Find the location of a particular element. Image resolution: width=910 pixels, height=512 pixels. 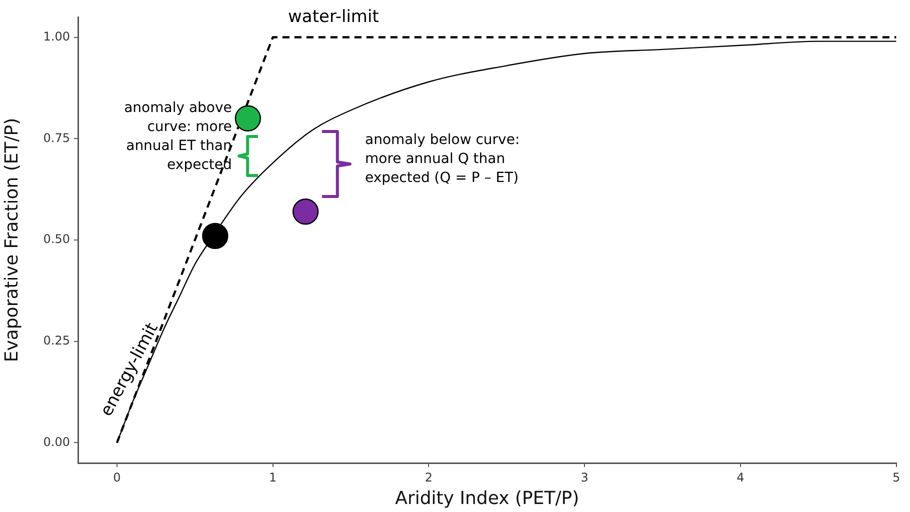

y-tick-label: 0.25 is located at coordinates (56, 340).